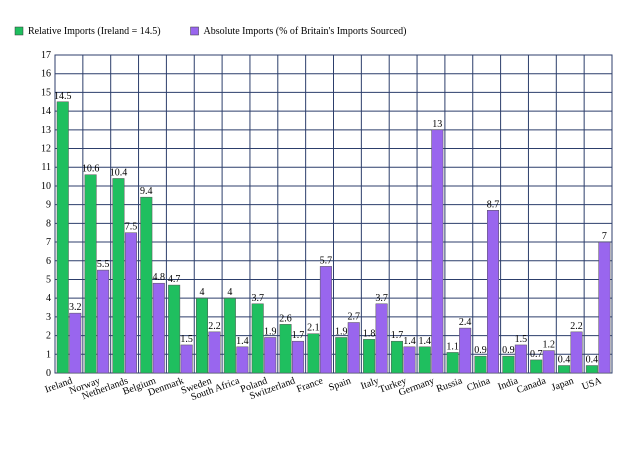  Describe the element at coordinates (536, 354) in the screenshot. I see `value-label: 0.7` at that location.